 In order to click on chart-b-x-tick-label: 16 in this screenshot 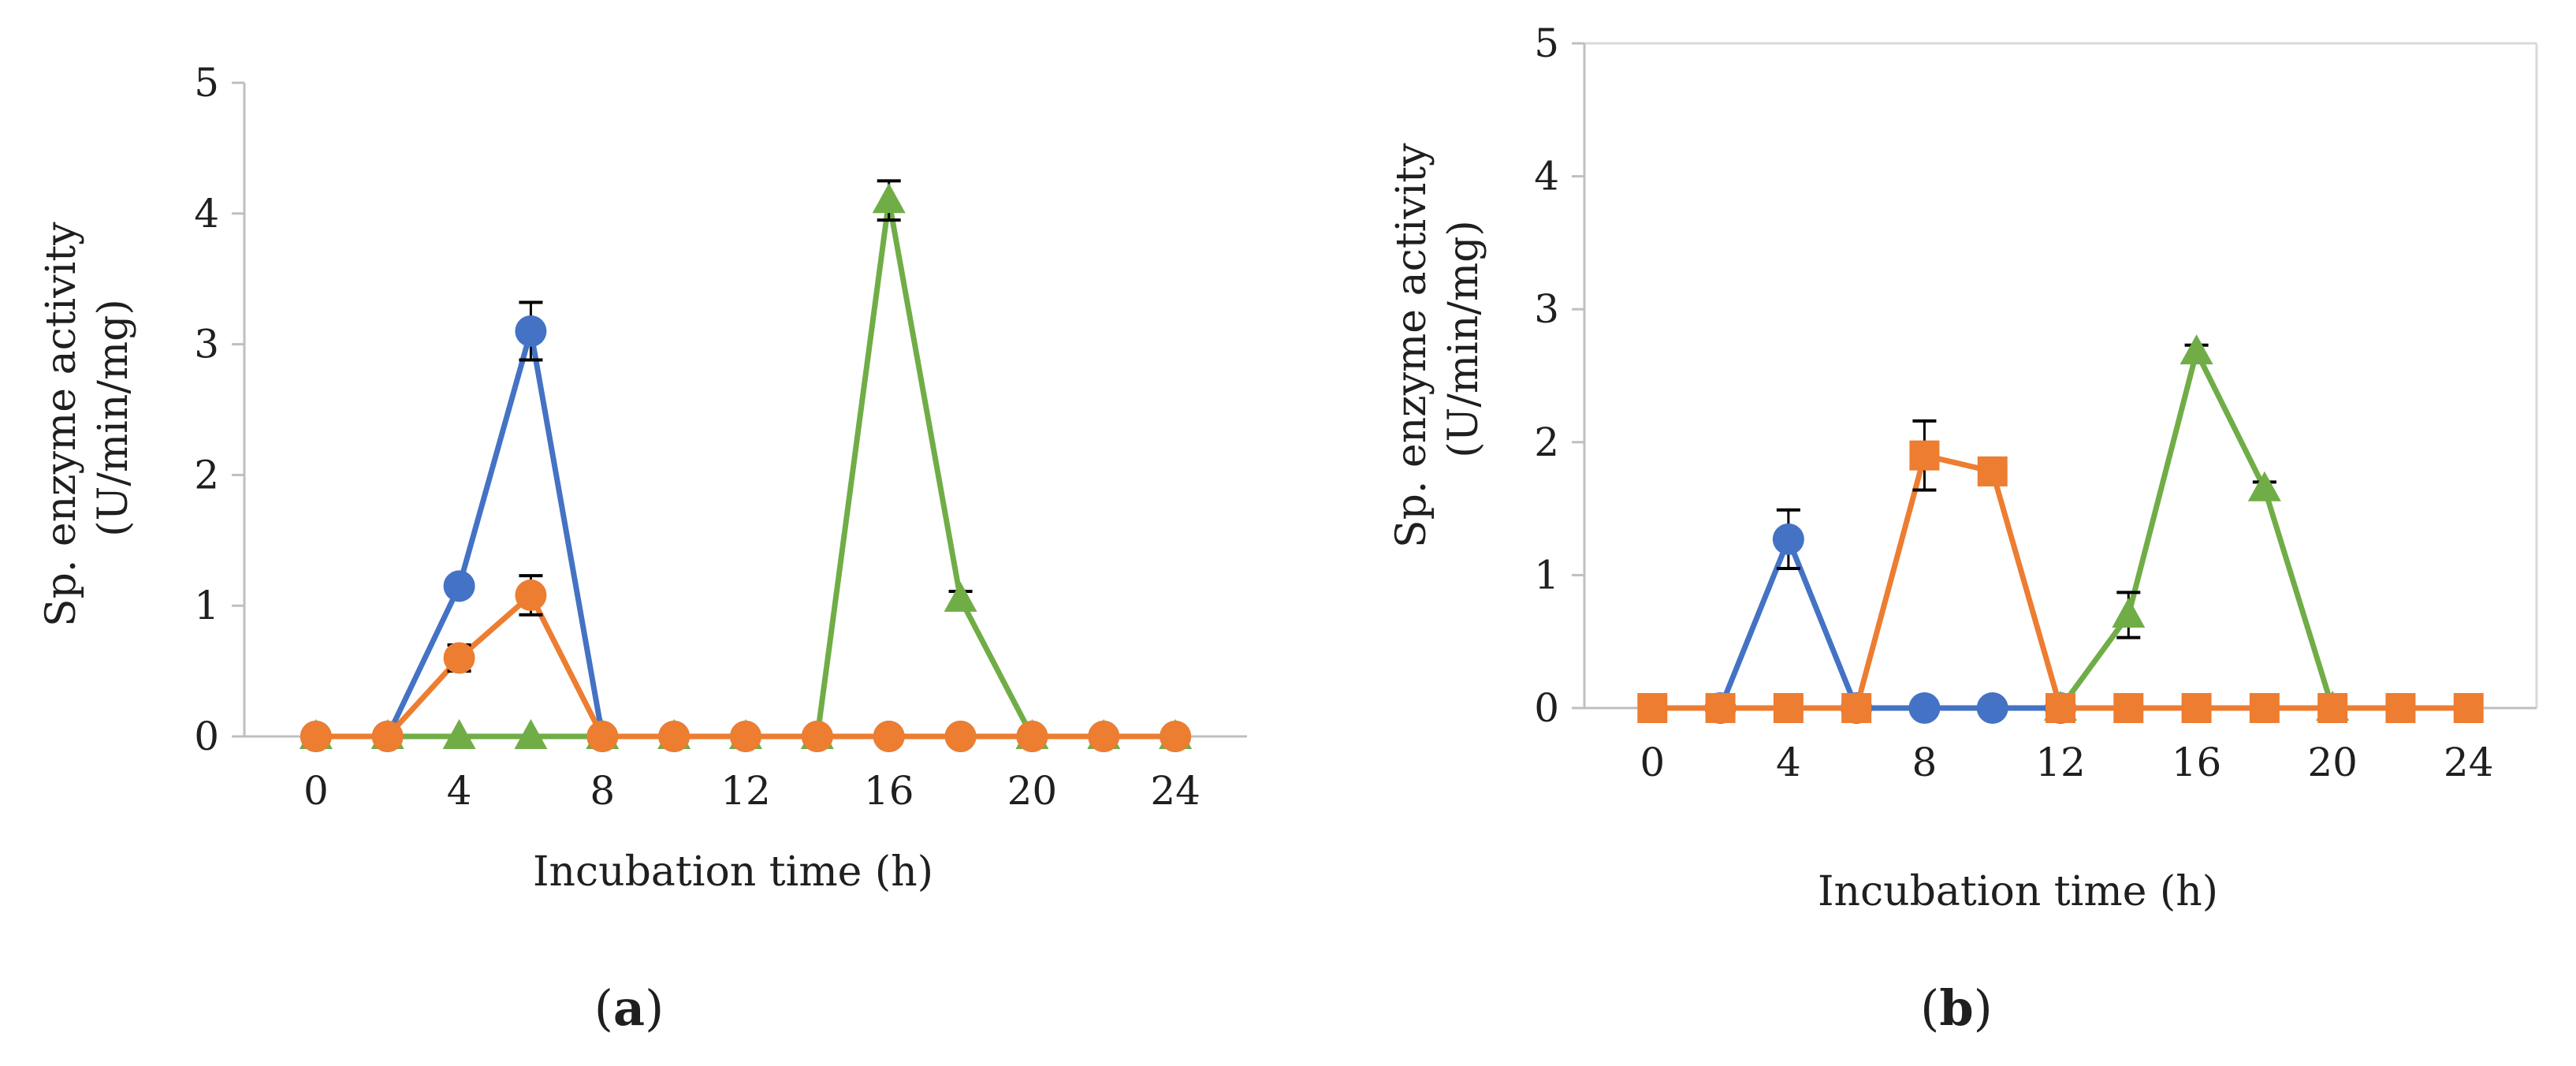, I will do `click(2197, 762)`.